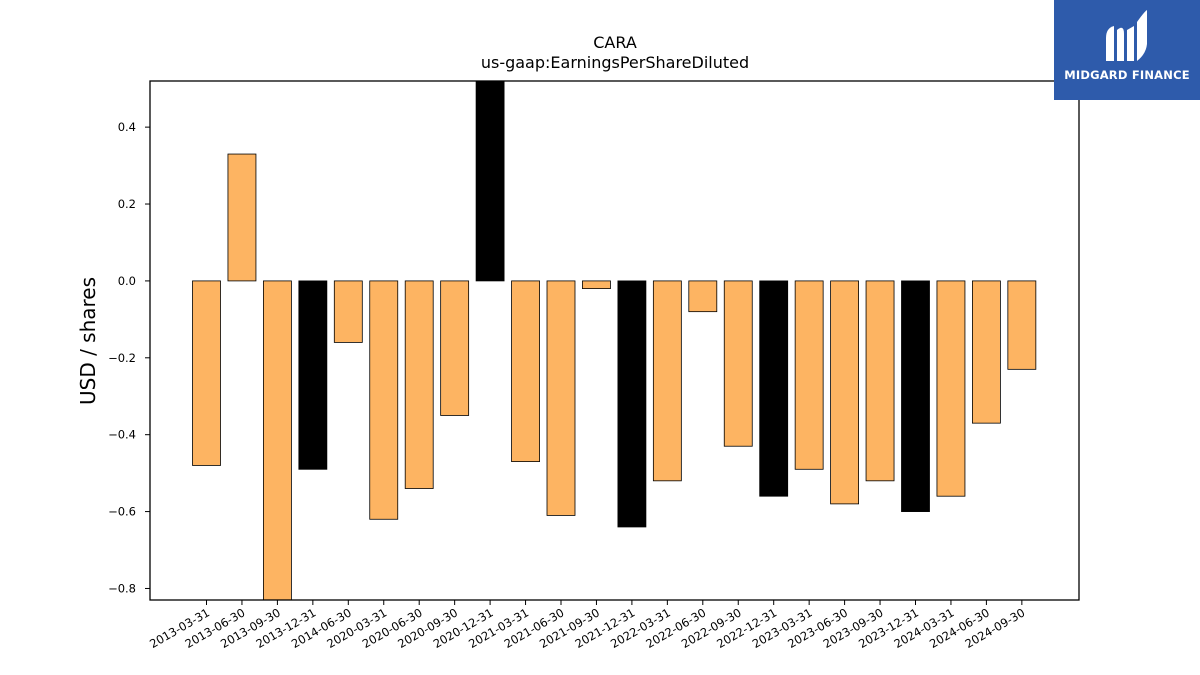  I want to click on logo-text: MIDGARD FINANCE, so click(1127, 75).